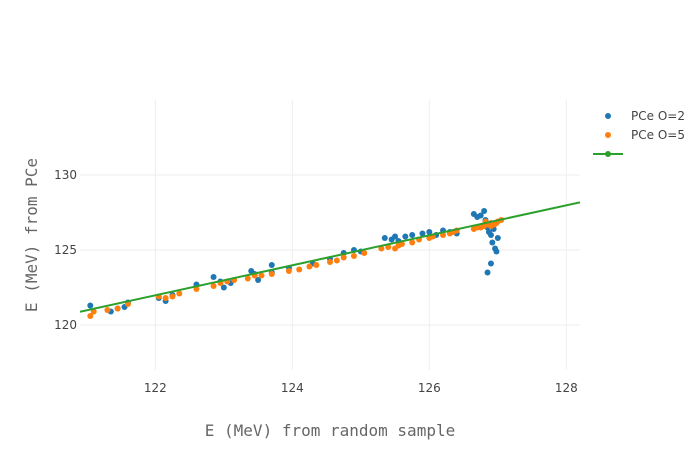 This screenshot has height=454, width=700. Describe the element at coordinates (658, 135) in the screenshot. I see `legend-label: PCe O=5` at that location.